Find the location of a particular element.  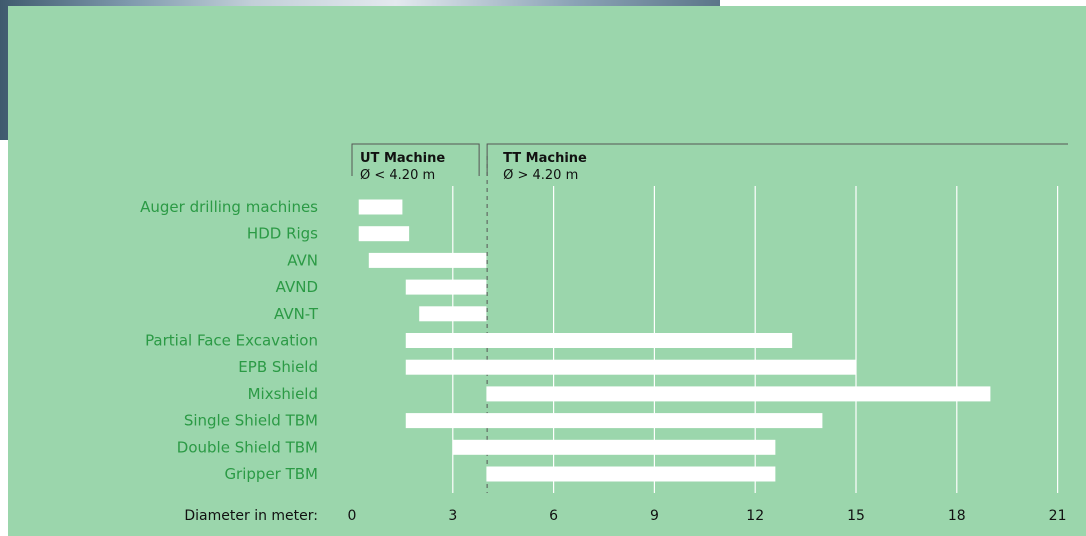

x-tick-label: 3 is located at coordinates (452, 516).